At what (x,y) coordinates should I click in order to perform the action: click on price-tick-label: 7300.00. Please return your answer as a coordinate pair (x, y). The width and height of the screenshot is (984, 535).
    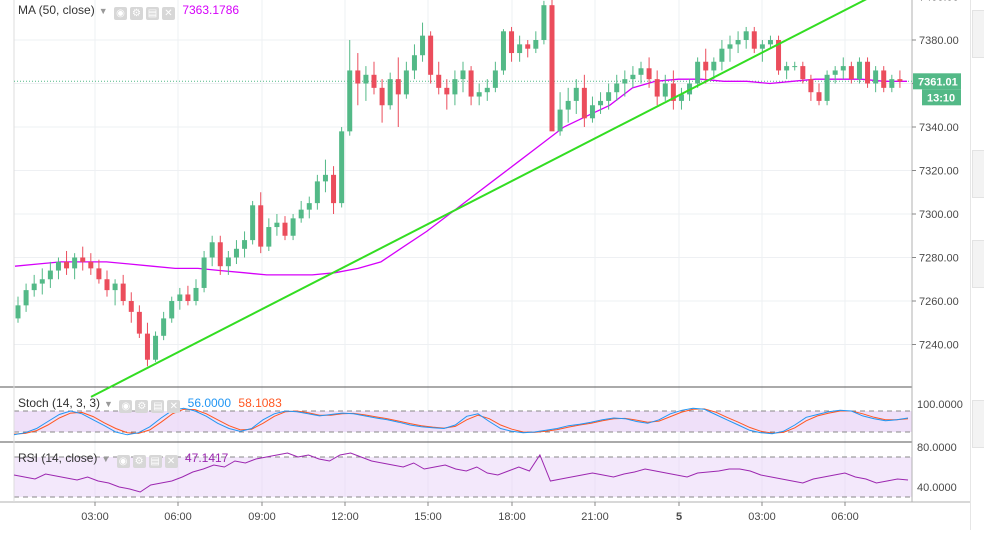
    Looking at the image, I should click on (939, 215).